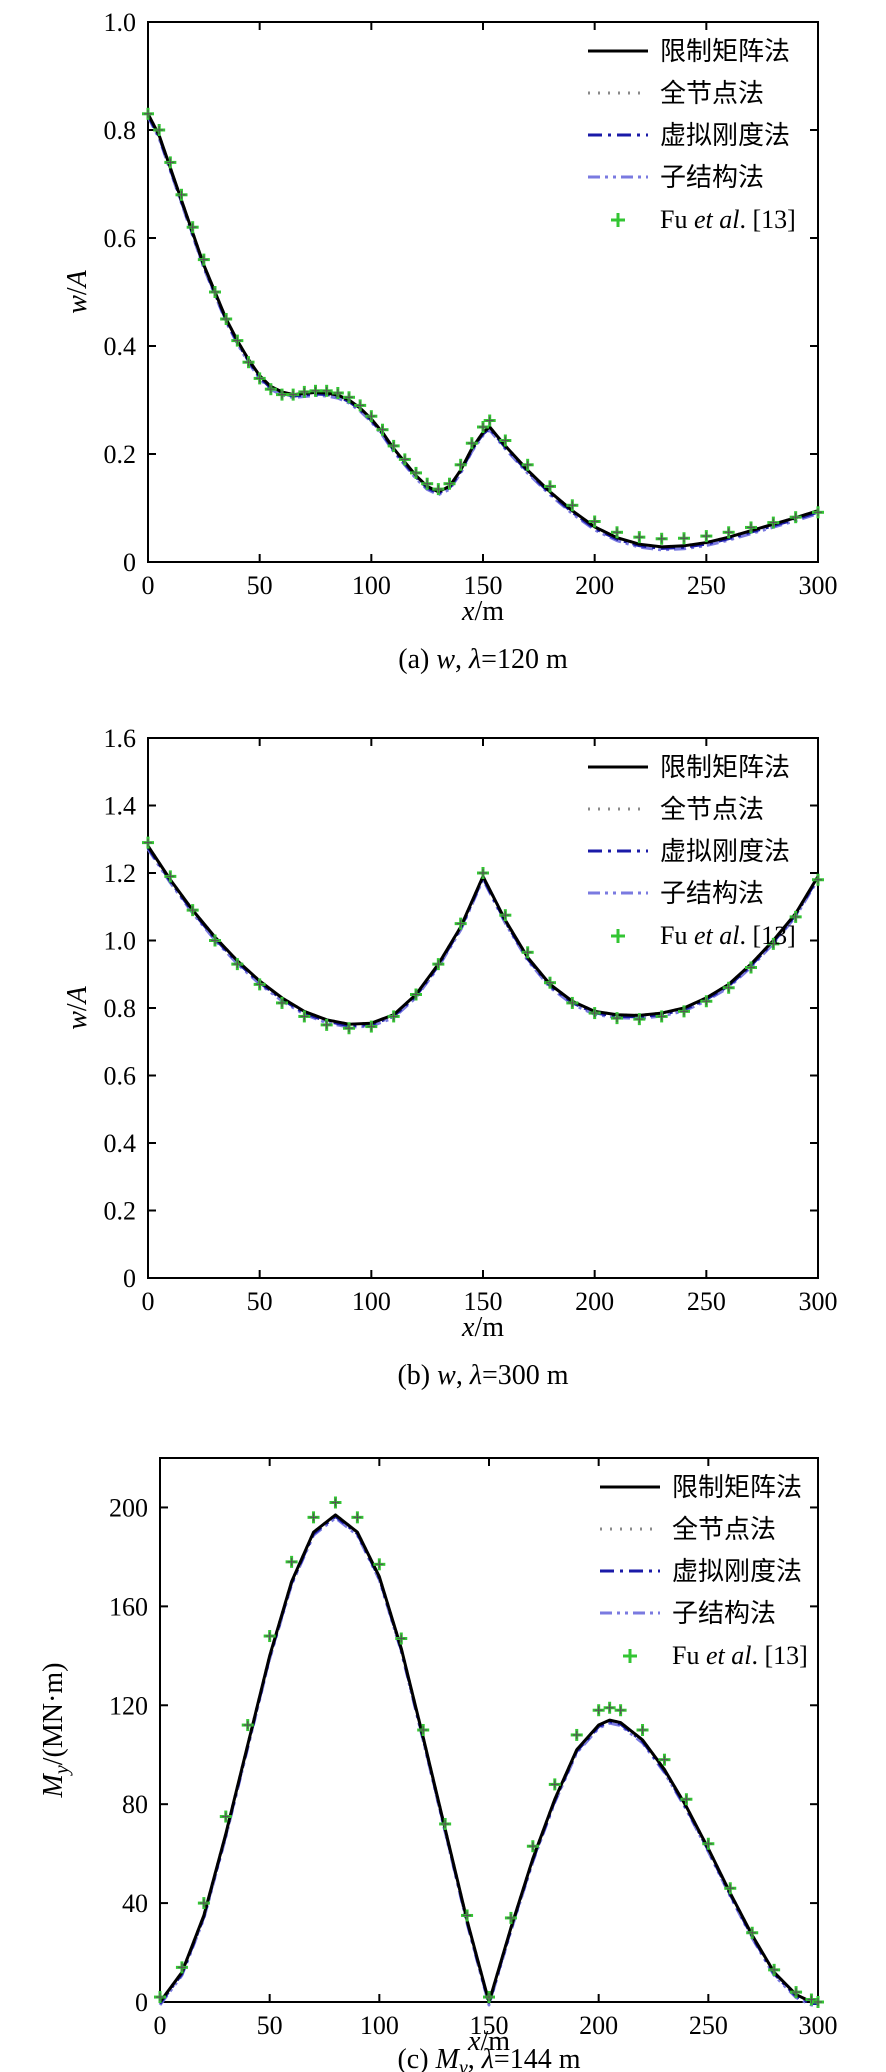  What do you see at coordinates (482, 1375) in the screenshot?
I see `panel-caption: (b) w, λ=300 m` at bounding box center [482, 1375].